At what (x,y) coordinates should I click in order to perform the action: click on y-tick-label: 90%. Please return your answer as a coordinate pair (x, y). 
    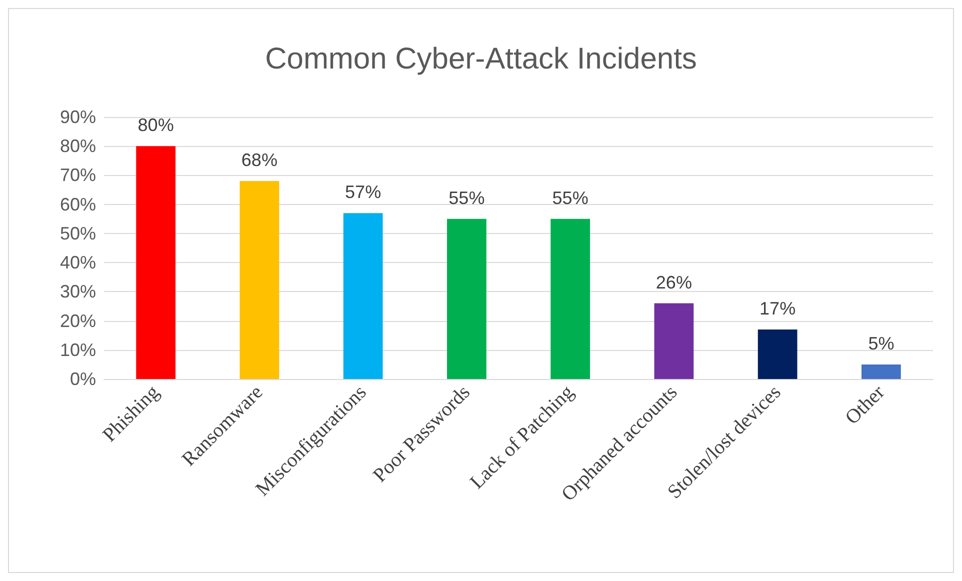
    Looking at the image, I should click on (78, 117).